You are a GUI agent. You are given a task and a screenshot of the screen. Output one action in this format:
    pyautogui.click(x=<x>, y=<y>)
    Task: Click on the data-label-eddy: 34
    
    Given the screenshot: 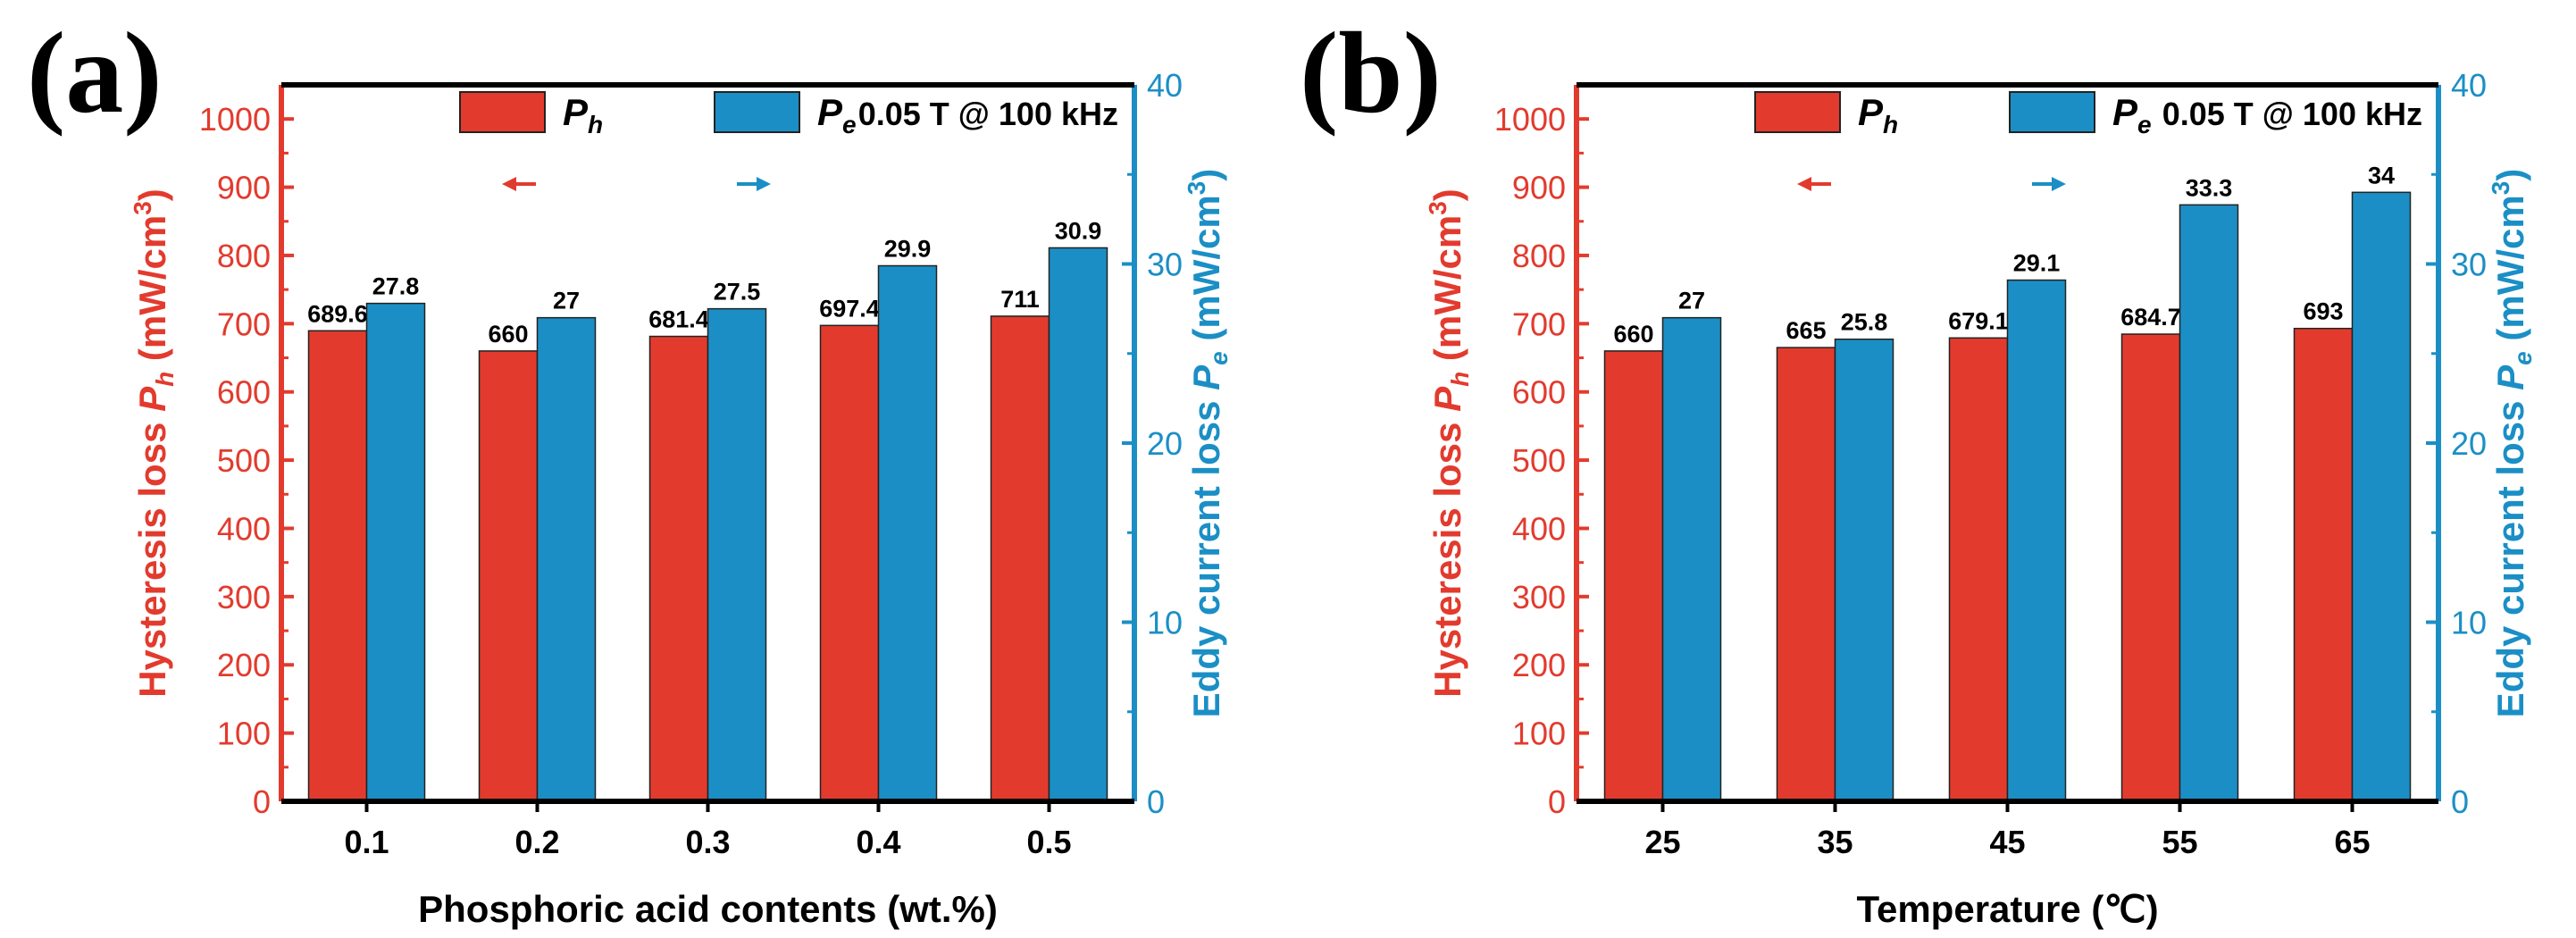 What is the action you would take?
    pyautogui.click(x=2382, y=175)
    